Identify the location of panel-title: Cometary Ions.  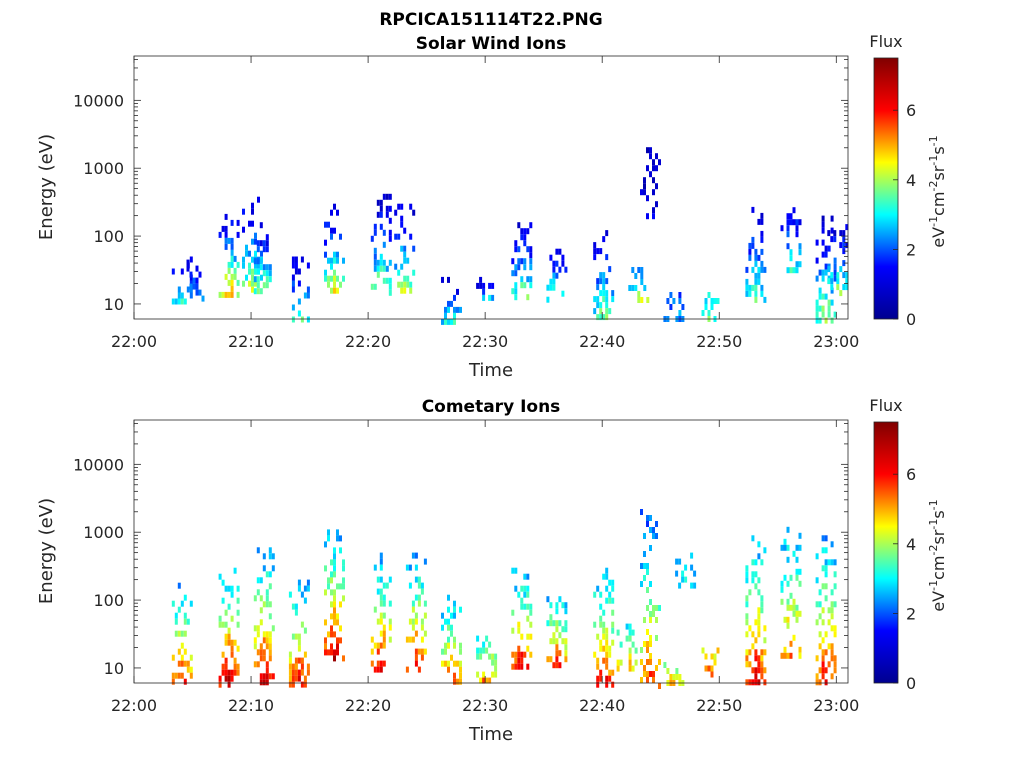
(491, 407).